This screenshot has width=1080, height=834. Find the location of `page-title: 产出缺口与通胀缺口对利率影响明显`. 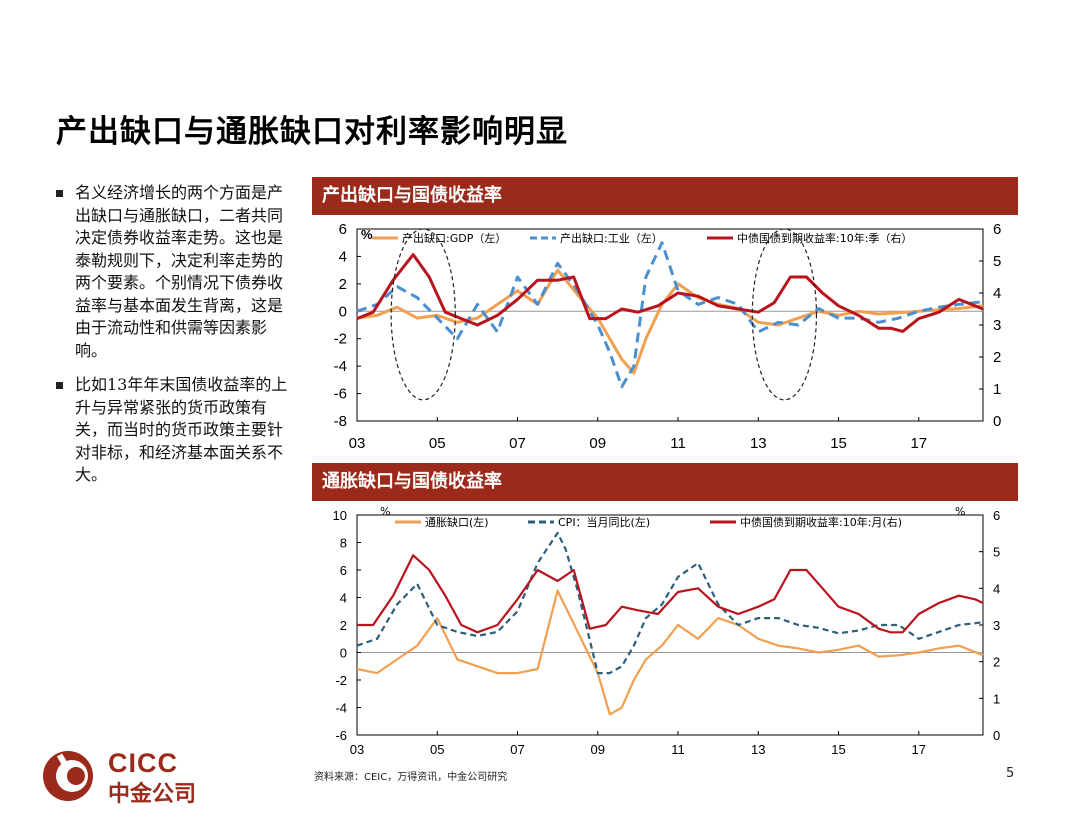

page-title: 产出缺口与通胀缺口对利率影响明显 is located at coordinates (312, 132).